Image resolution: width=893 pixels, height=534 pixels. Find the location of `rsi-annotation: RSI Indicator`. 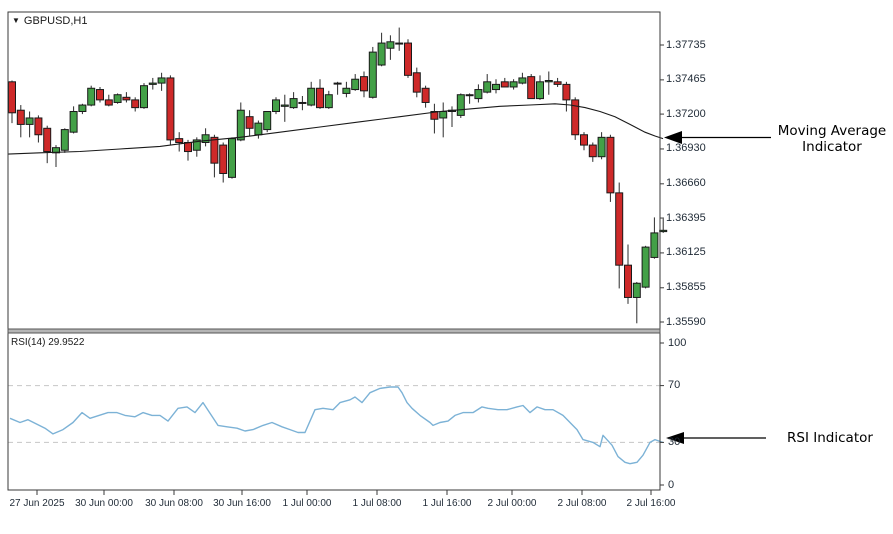

rsi-annotation: RSI Indicator is located at coordinates (829, 438).